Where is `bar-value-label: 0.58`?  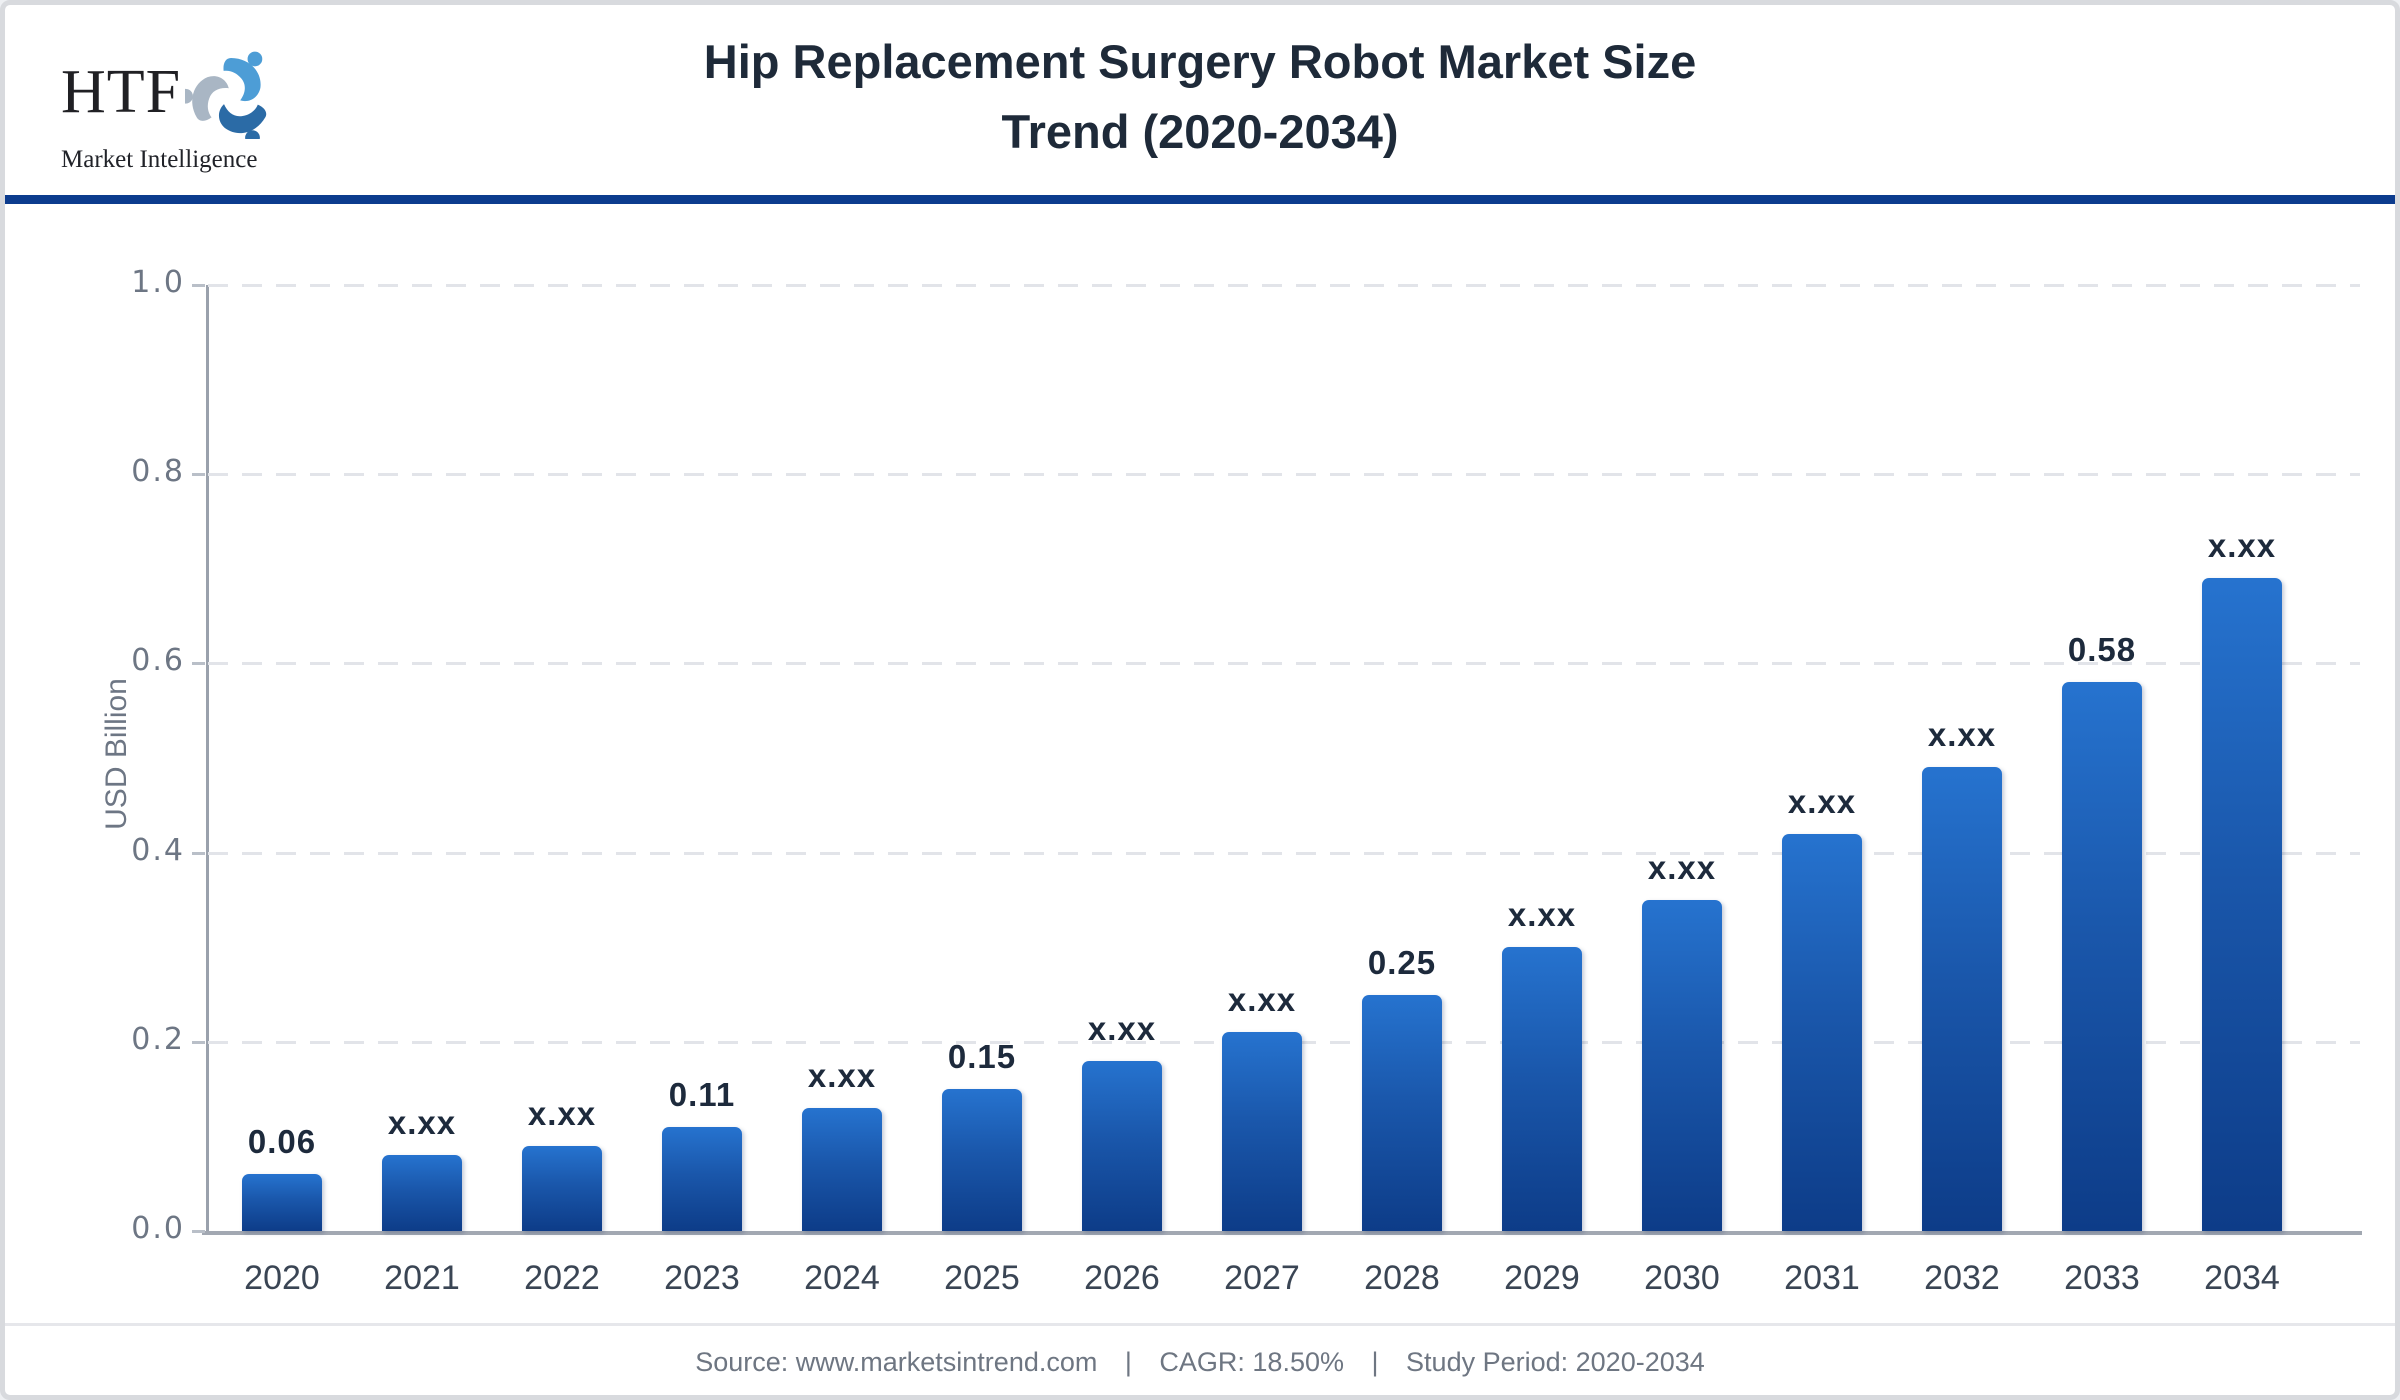 bar-value-label: 0.58 is located at coordinates (2102, 650).